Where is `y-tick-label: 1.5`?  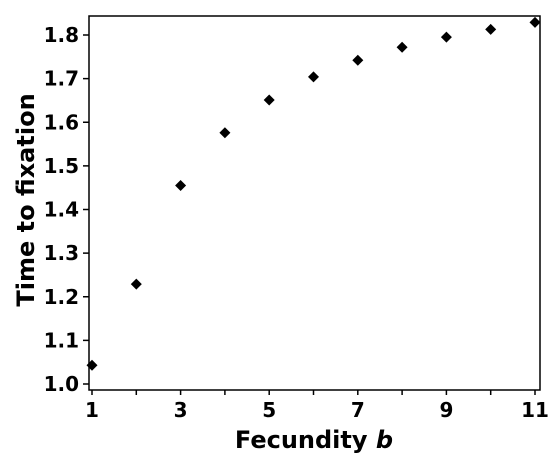
y-tick-label: 1.5 is located at coordinates (61, 166).